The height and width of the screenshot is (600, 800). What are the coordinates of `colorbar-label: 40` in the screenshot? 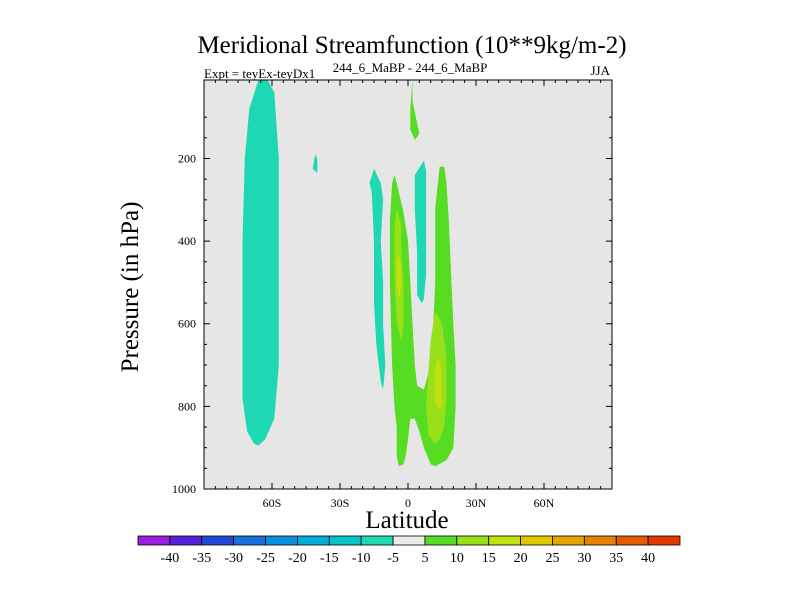 It's located at (648, 558).